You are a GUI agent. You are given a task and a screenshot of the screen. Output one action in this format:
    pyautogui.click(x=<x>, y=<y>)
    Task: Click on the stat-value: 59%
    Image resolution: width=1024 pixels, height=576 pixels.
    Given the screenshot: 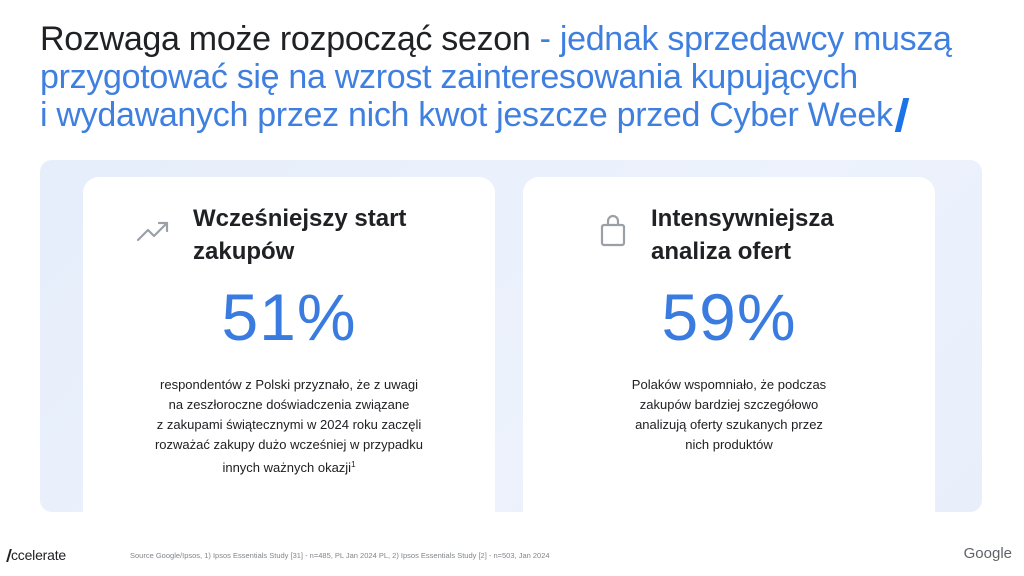 What is the action you would take?
    pyautogui.click(x=729, y=317)
    